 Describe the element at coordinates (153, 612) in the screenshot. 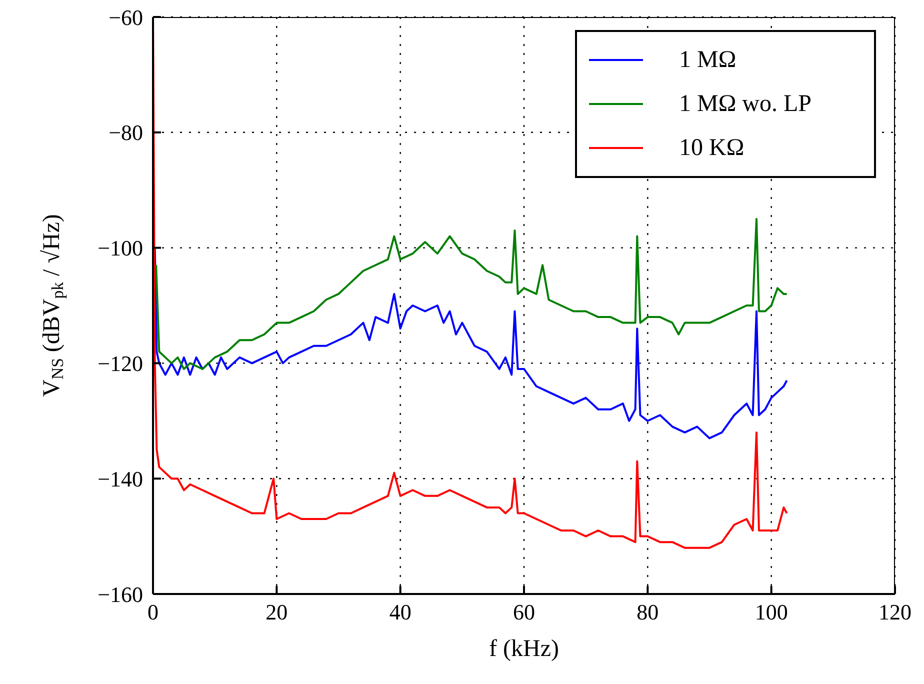

I see `x-tick-label: 0` at that location.